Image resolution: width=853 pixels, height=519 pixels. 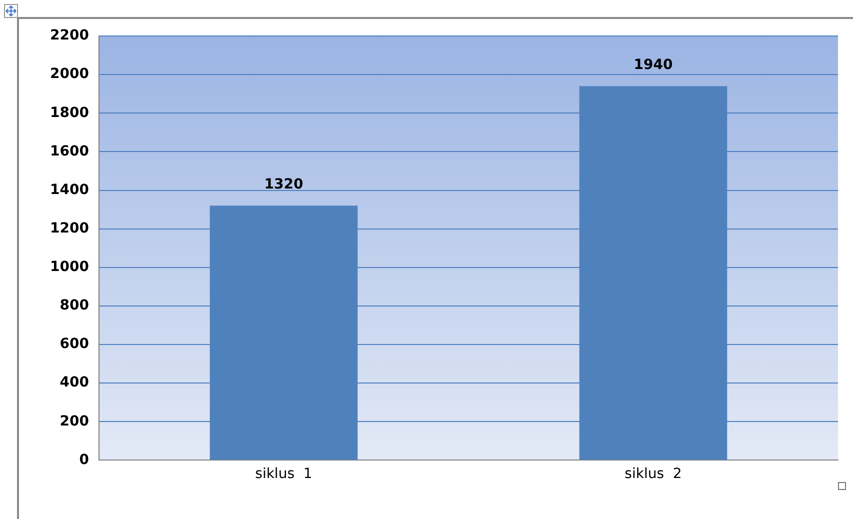 I want to click on y-tick-label: 1000, so click(x=70, y=267).